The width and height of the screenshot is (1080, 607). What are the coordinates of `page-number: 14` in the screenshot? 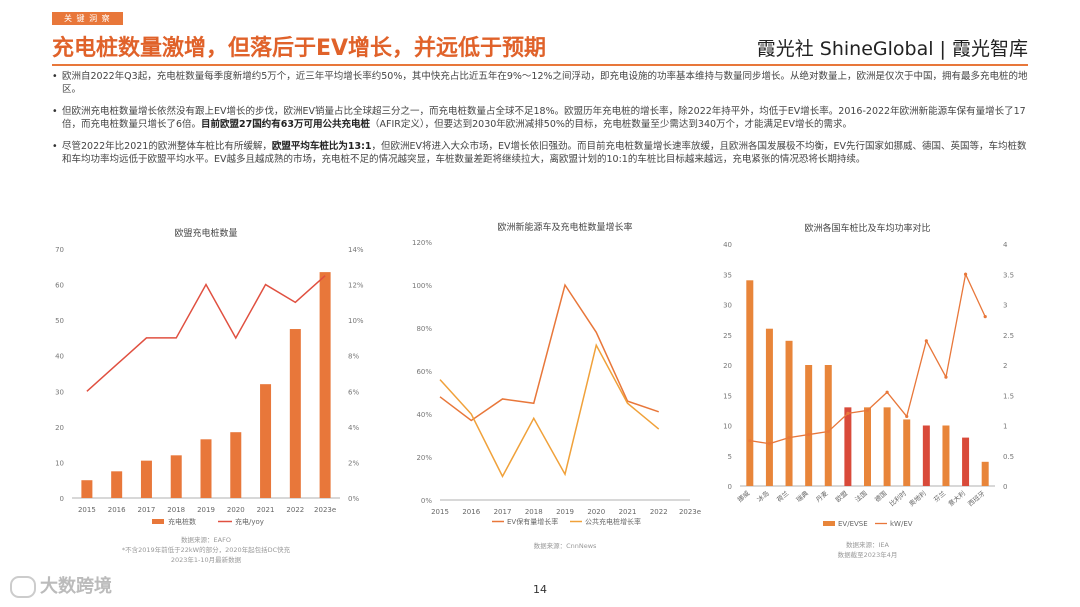 It's located at (540, 589).